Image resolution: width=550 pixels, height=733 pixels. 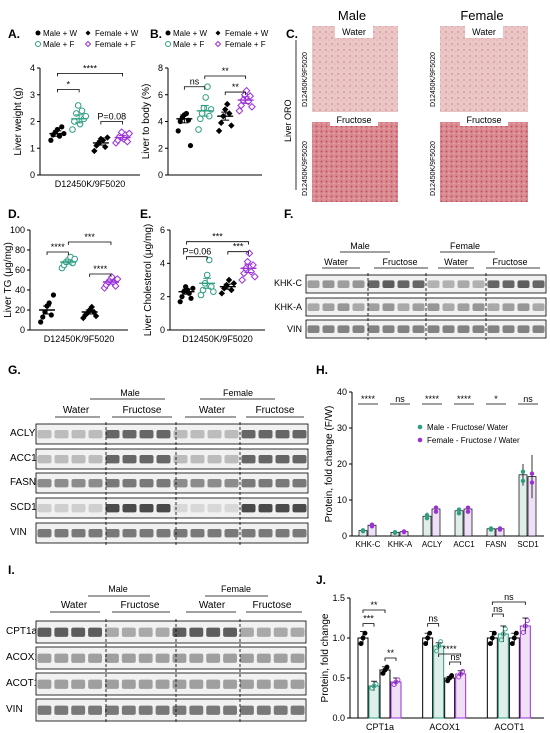 What do you see at coordinates (360, 246) in the screenshot?
I see `blot-f-header-male: Male` at bounding box center [360, 246].